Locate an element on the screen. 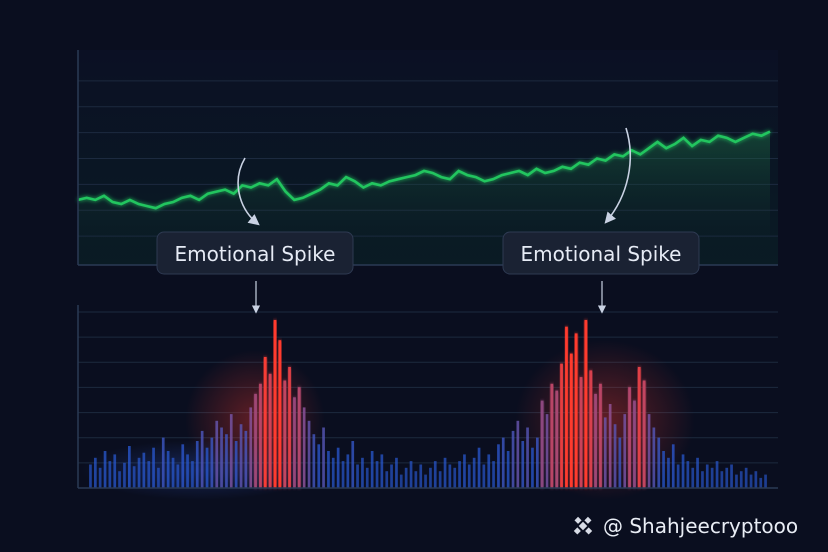 The image size is (828, 552). annotation-left: Emotional Spike is located at coordinates (255, 253).